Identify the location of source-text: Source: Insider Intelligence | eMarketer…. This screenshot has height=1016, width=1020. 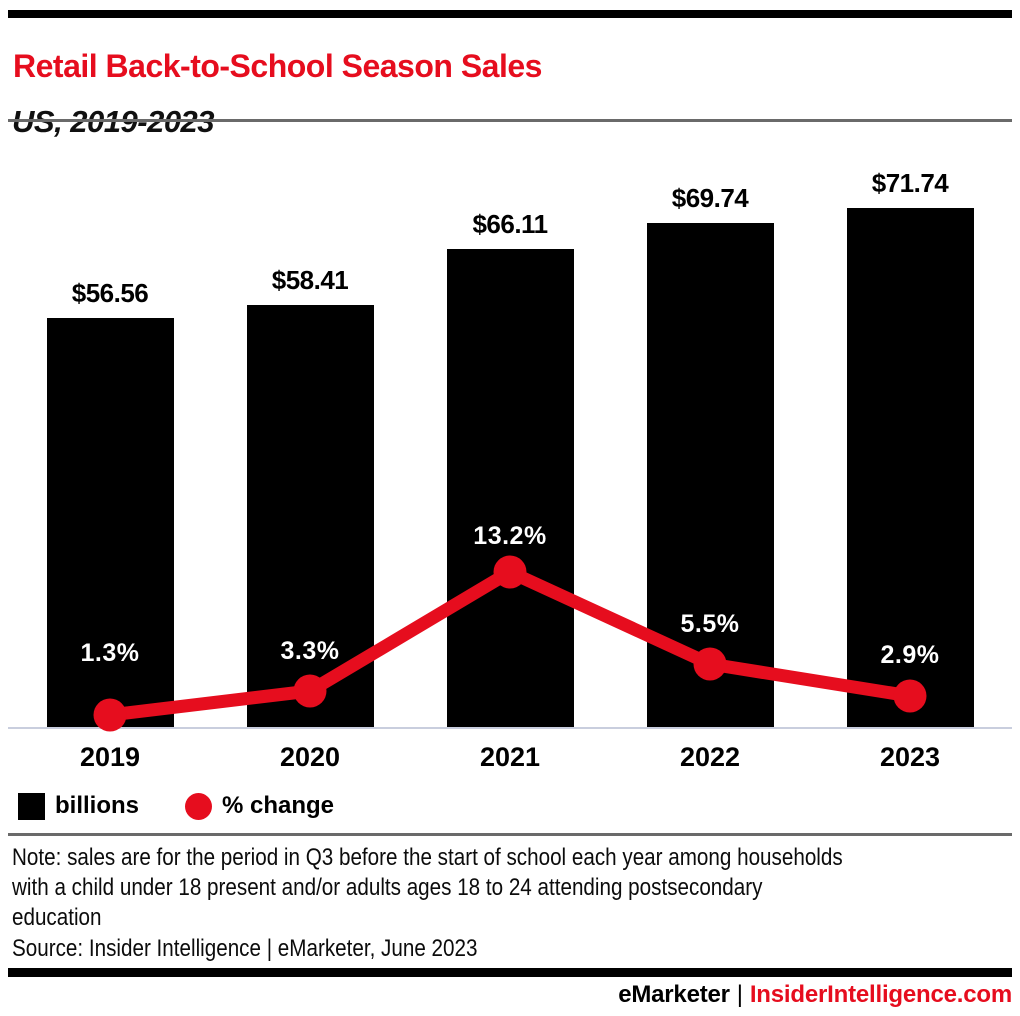
(245, 948).